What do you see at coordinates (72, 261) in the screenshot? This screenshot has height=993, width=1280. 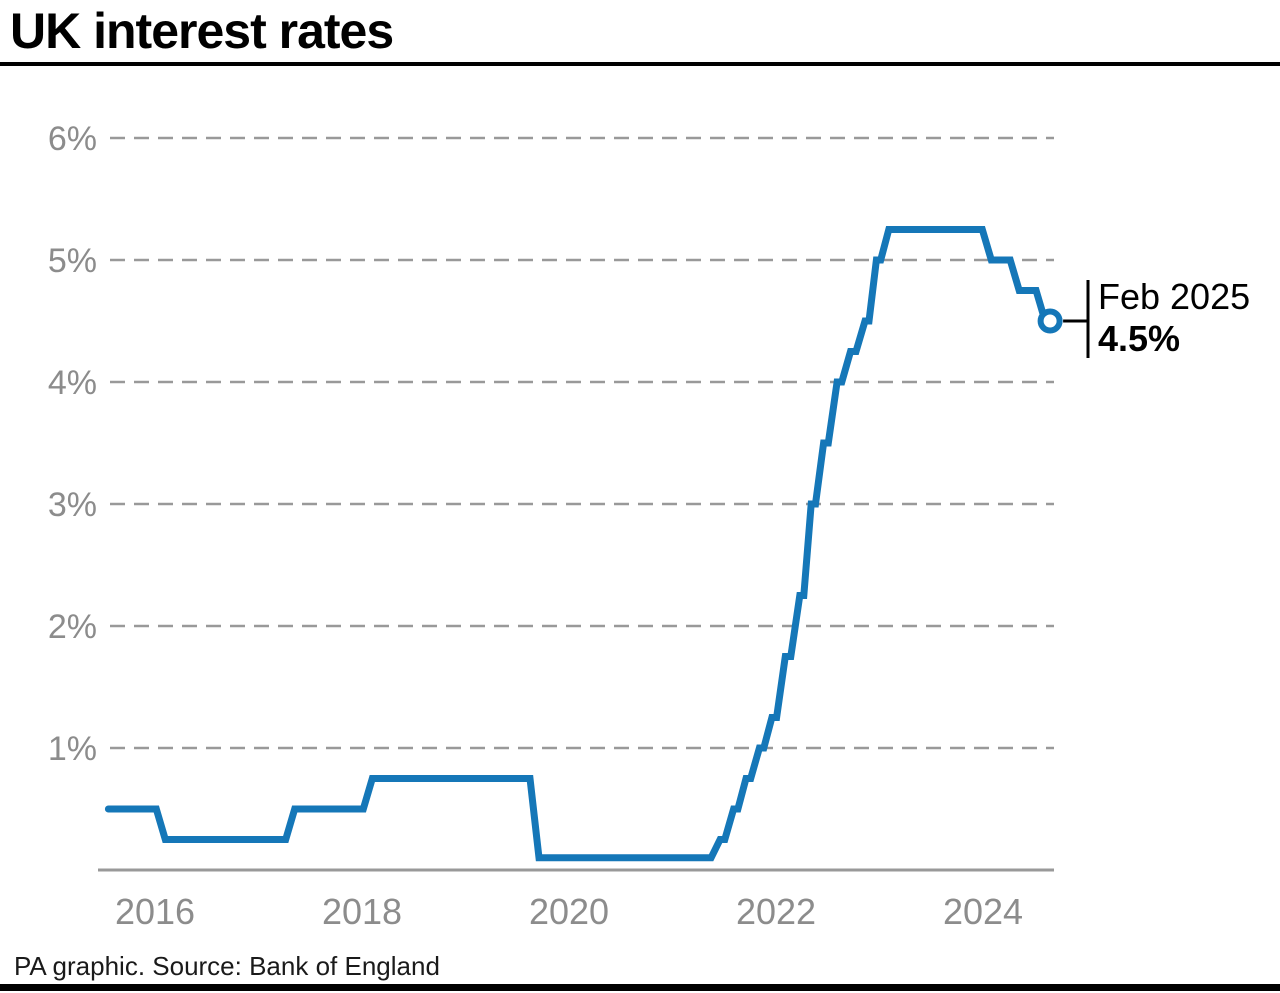 I see `y-tick-label: 5%` at bounding box center [72, 261].